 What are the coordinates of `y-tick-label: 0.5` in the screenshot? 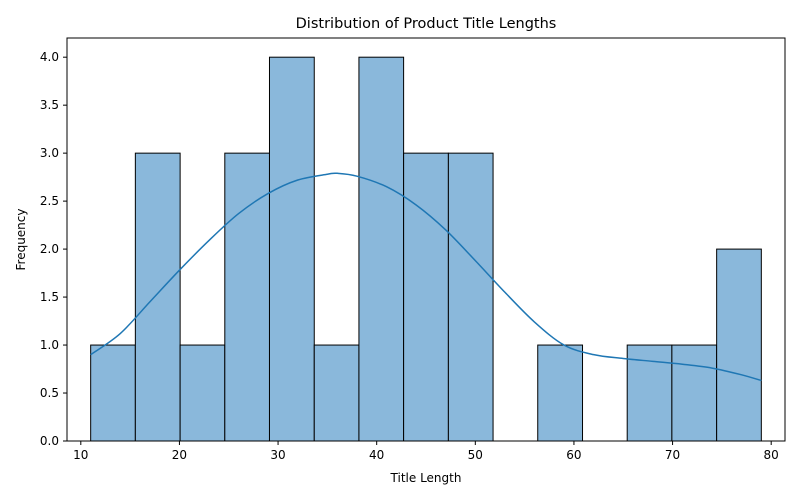 It's located at (49, 393).